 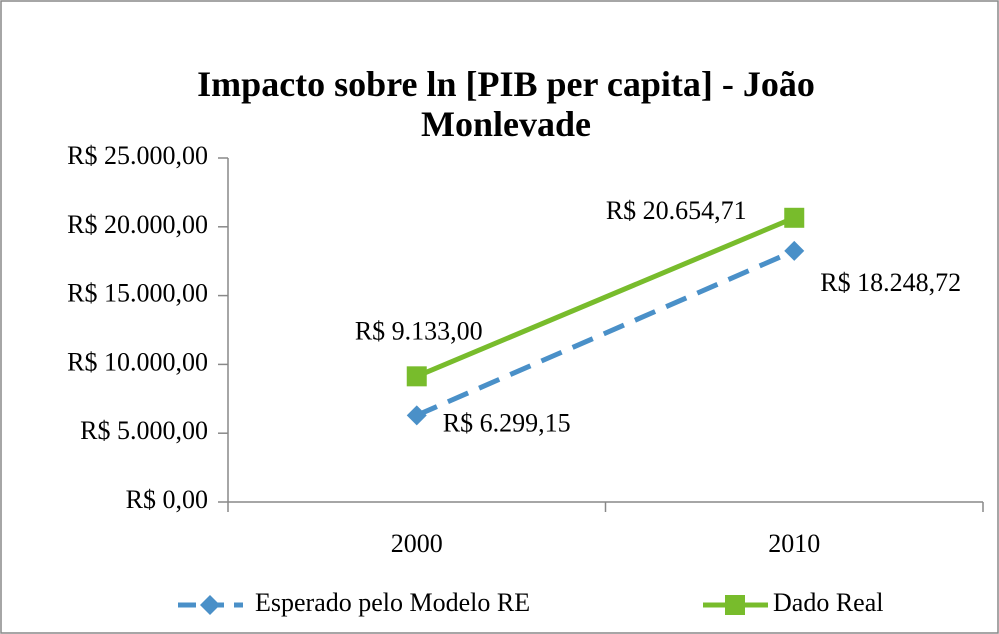 I want to click on legend-label: Dado Real, so click(x=828, y=602).